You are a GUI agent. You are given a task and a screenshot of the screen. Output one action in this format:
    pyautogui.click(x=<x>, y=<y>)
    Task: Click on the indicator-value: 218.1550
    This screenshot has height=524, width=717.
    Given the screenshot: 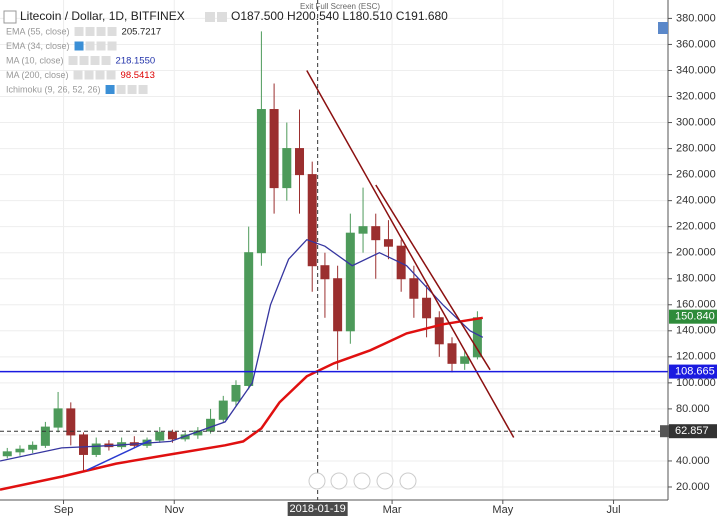 What is the action you would take?
    pyautogui.click(x=136, y=61)
    